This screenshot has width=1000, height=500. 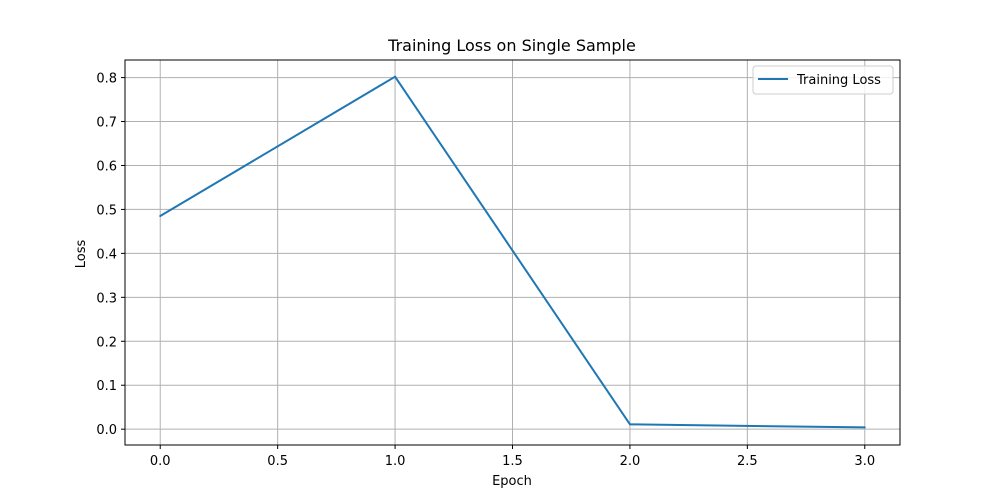 What do you see at coordinates (630, 461) in the screenshot?
I see `x-tick-label: 2.0` at bounding box center [630, 461].